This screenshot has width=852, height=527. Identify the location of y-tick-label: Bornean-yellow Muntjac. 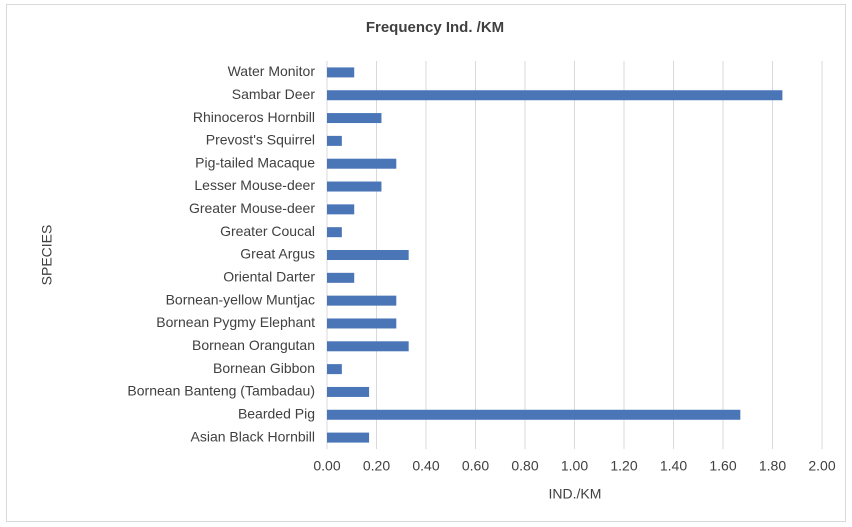
(240, 299).